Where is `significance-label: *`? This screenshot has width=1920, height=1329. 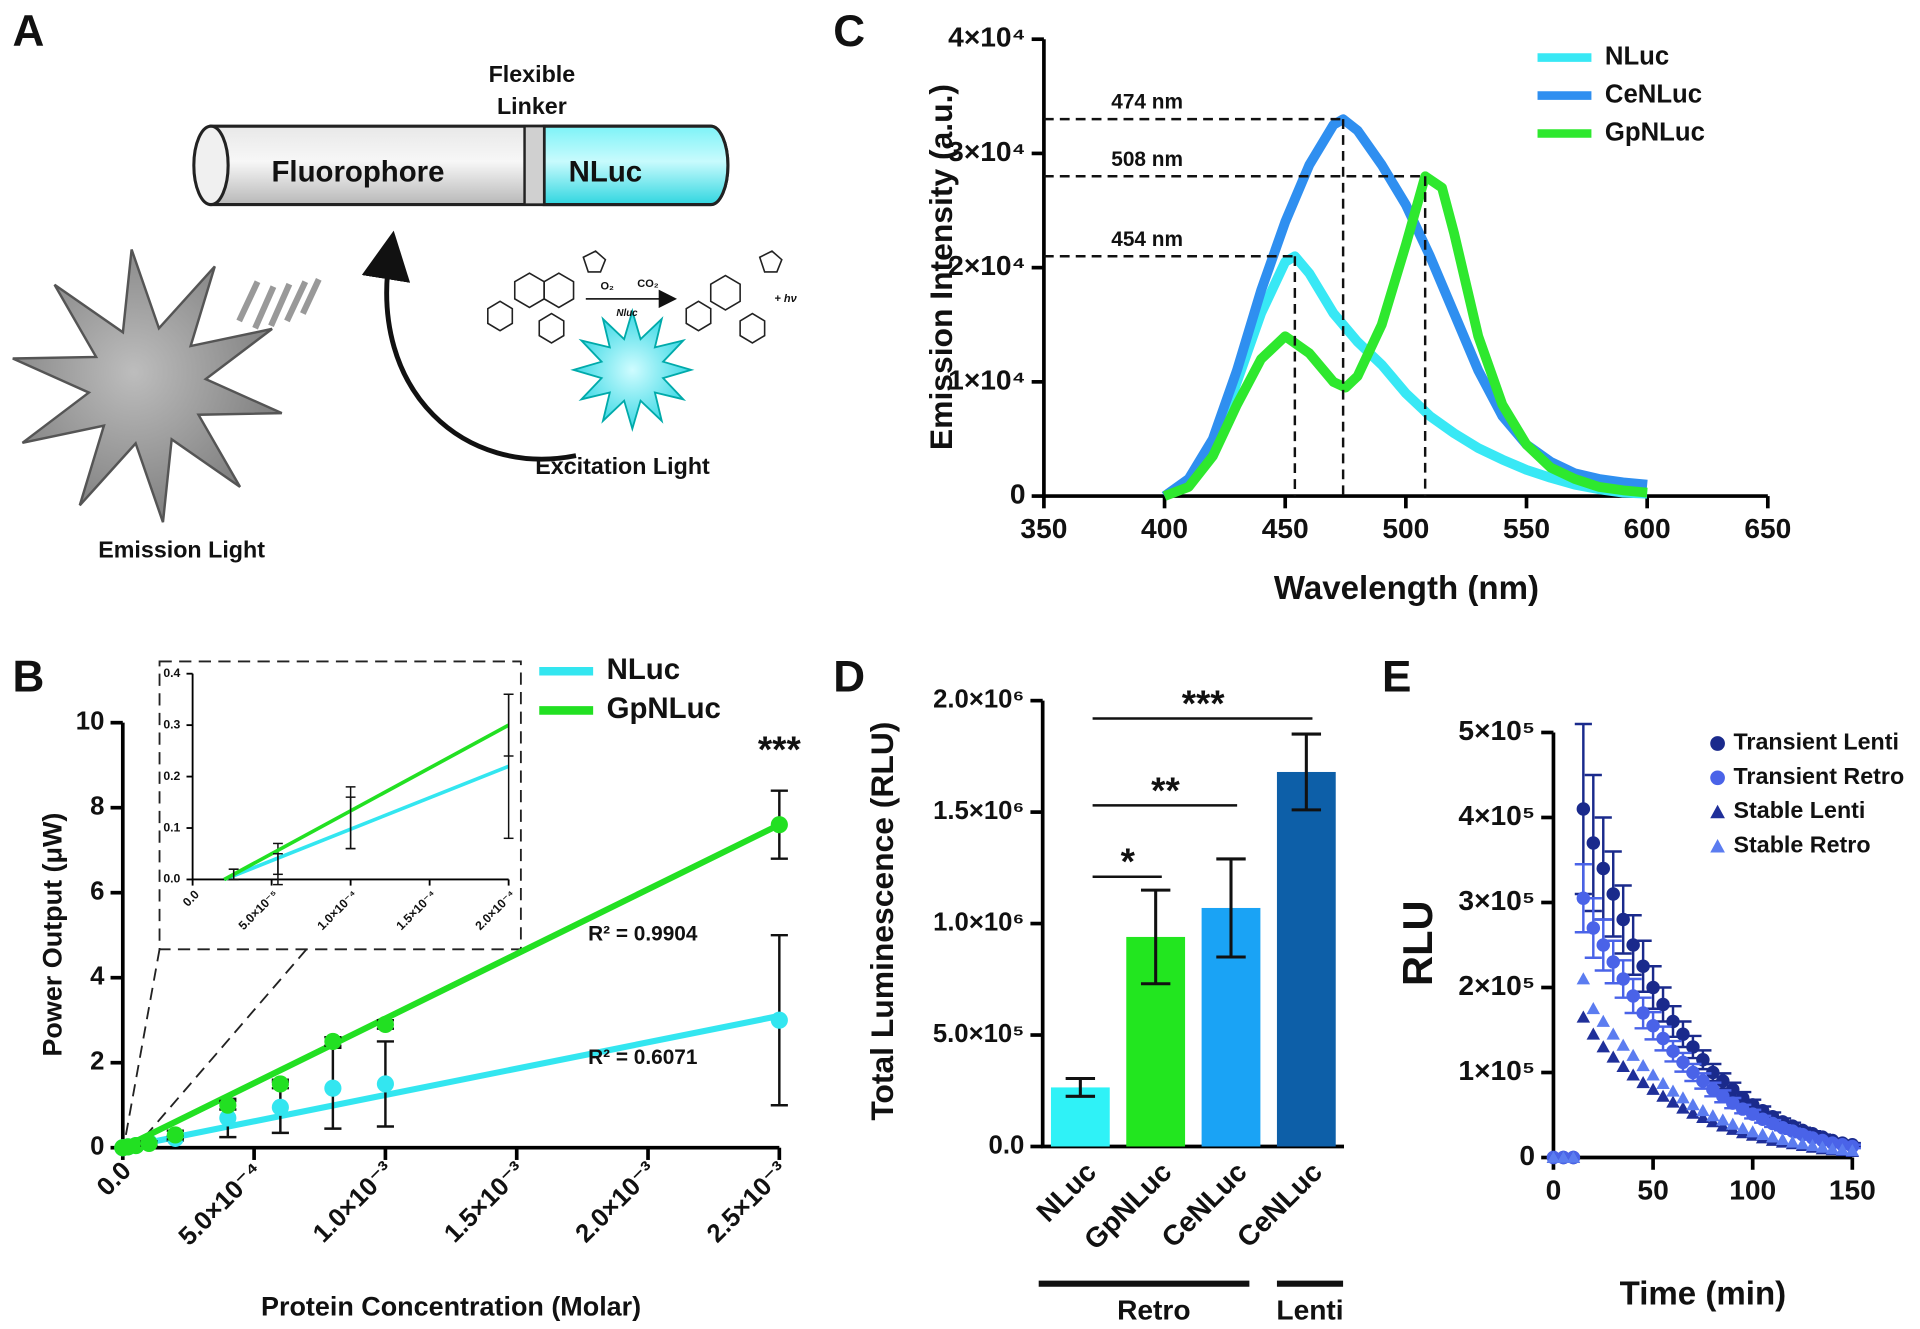 significance-label: * is located at coordinates (1128, 861).